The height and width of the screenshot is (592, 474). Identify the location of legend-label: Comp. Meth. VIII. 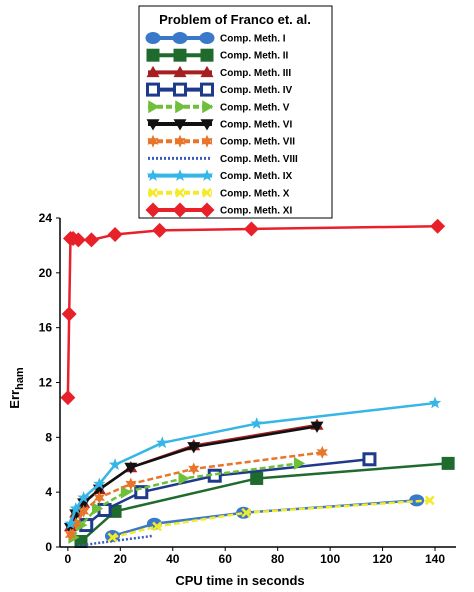
(259, 159).